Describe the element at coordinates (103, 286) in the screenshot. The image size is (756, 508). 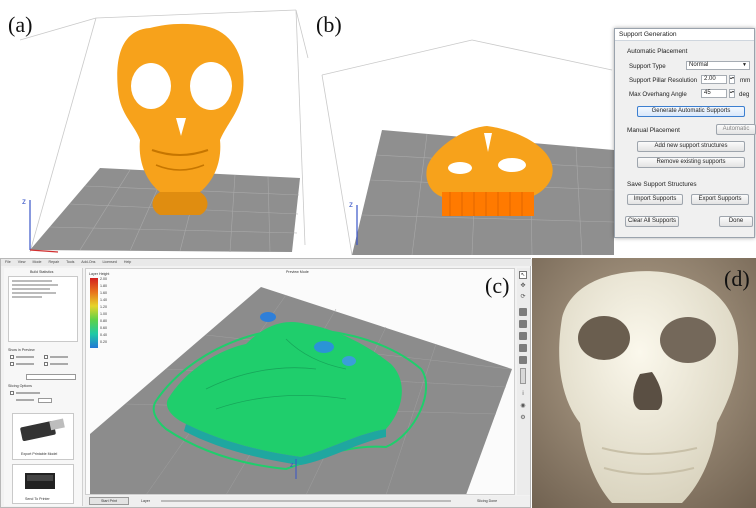
I see `legend-value: 1.80` at that location.